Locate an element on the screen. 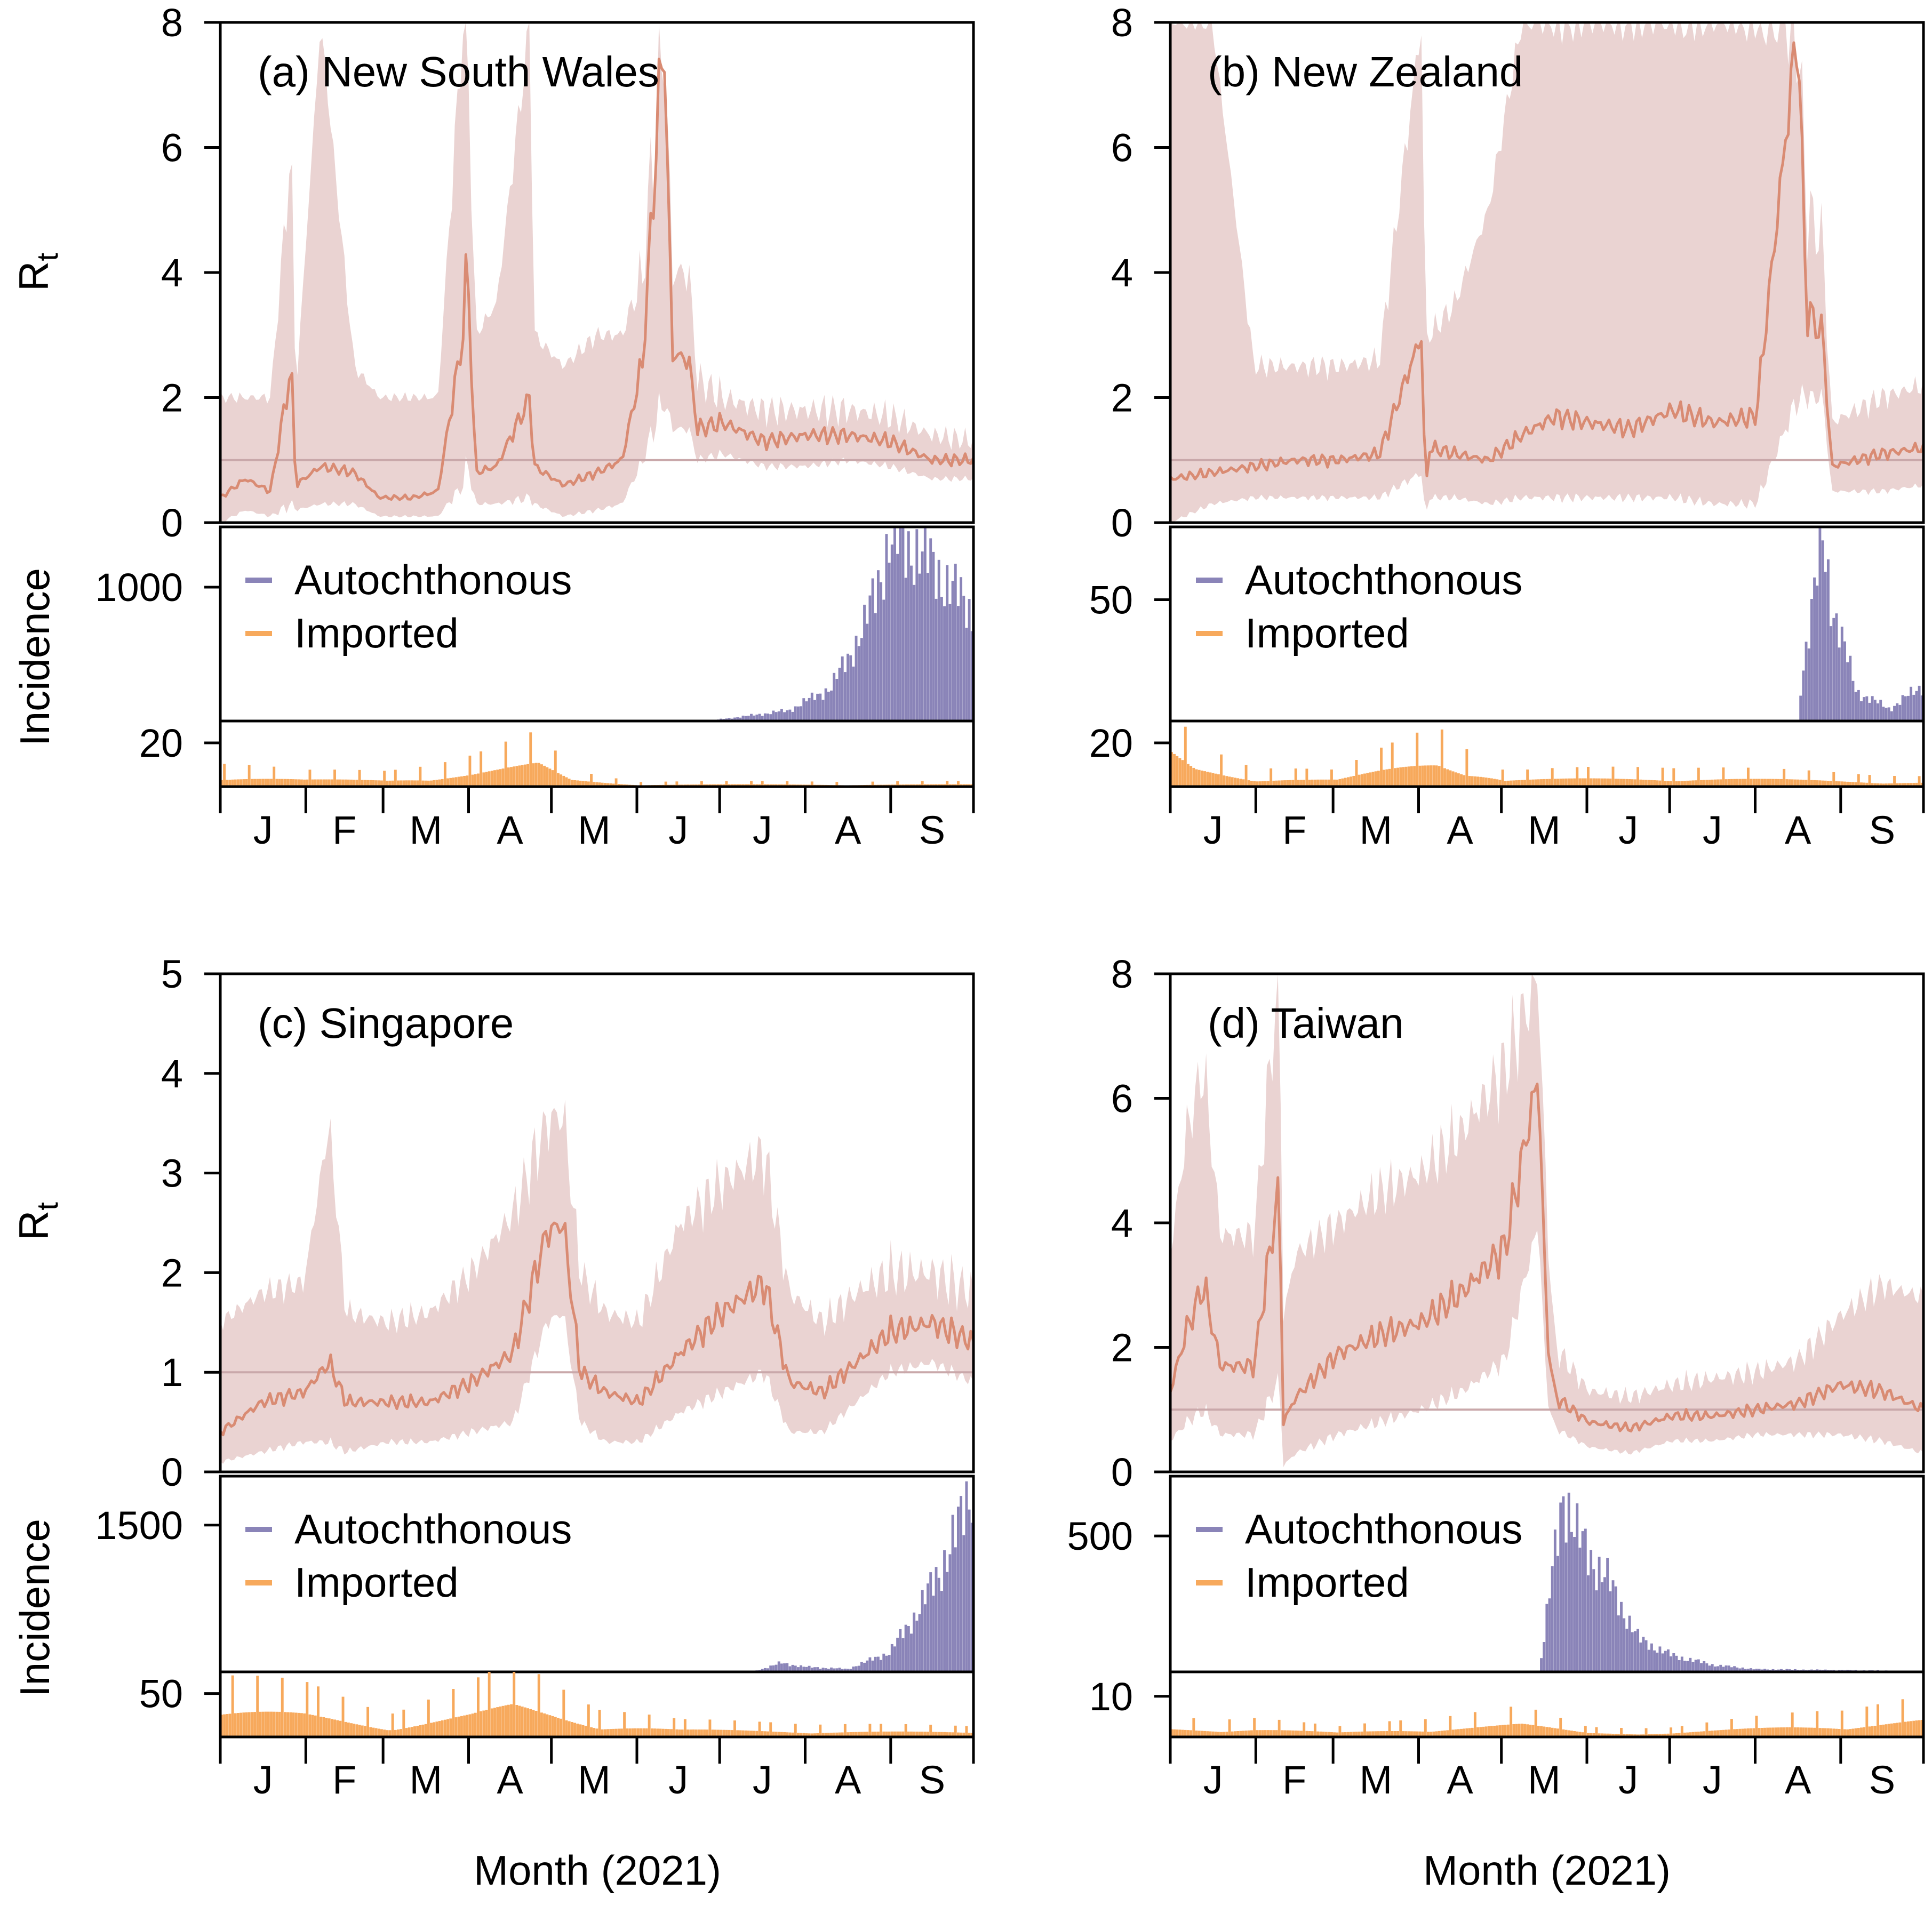  x-month-label: A is located at coordinates (848, 830).